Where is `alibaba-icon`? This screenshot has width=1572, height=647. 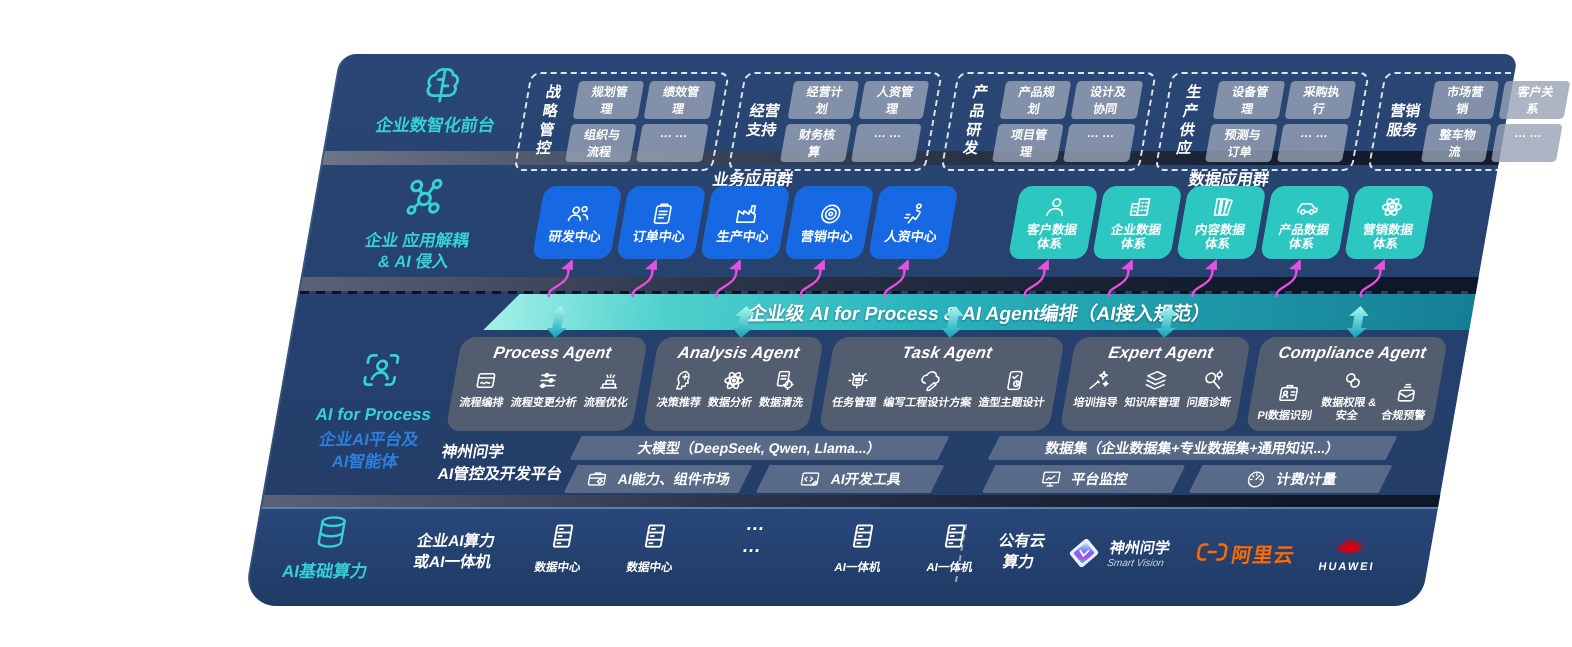 alibaba-icon is located at coordinates (1212, 553).